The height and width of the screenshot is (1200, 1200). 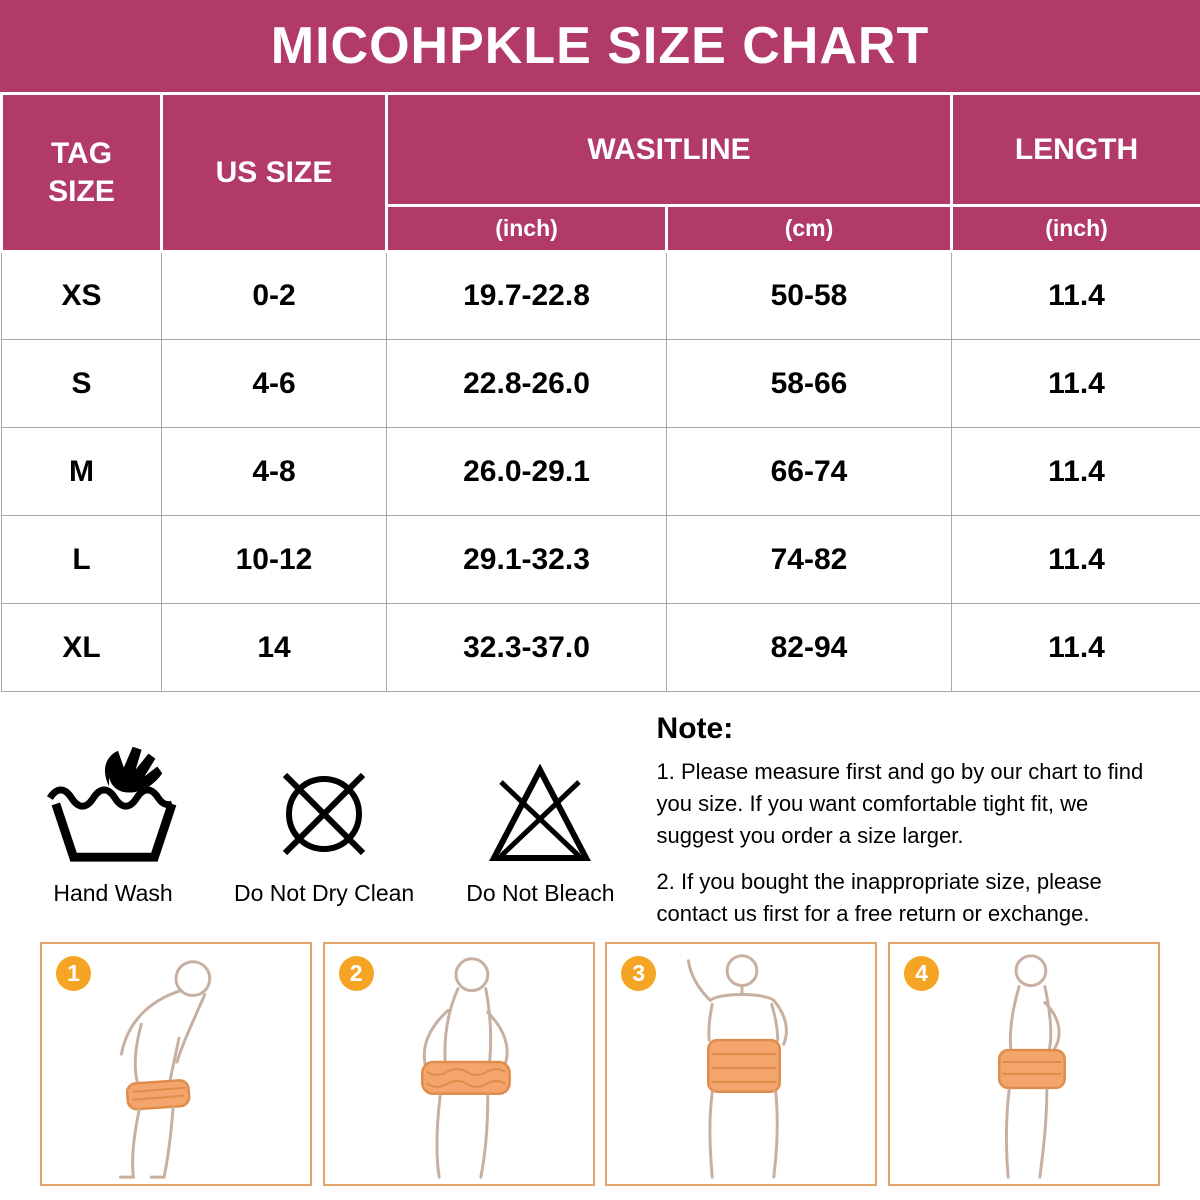 I want to click on header-row-main: TAG SIZE US SIZE WASITLINE LENGTH, so click(x=600, y=172).